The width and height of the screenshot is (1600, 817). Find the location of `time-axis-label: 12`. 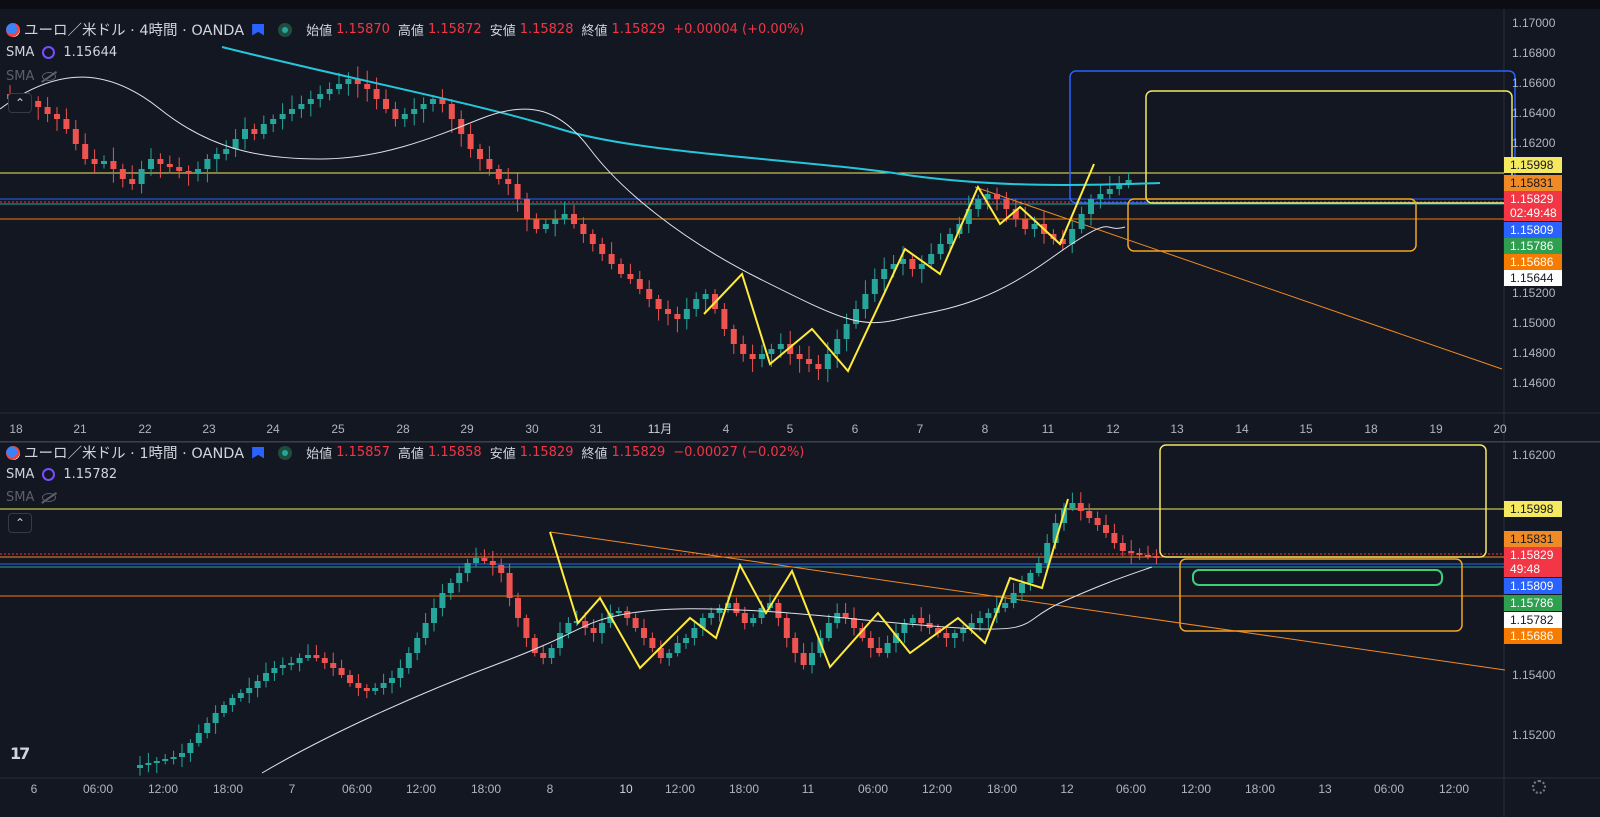

time-axis-label: 12 is located at coordinates (1113, 429).